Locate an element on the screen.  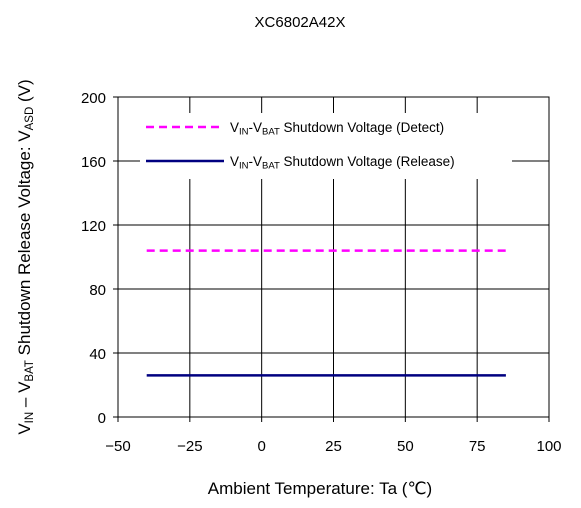
y-tick-label: 80 is located at coordinates (97, 290).